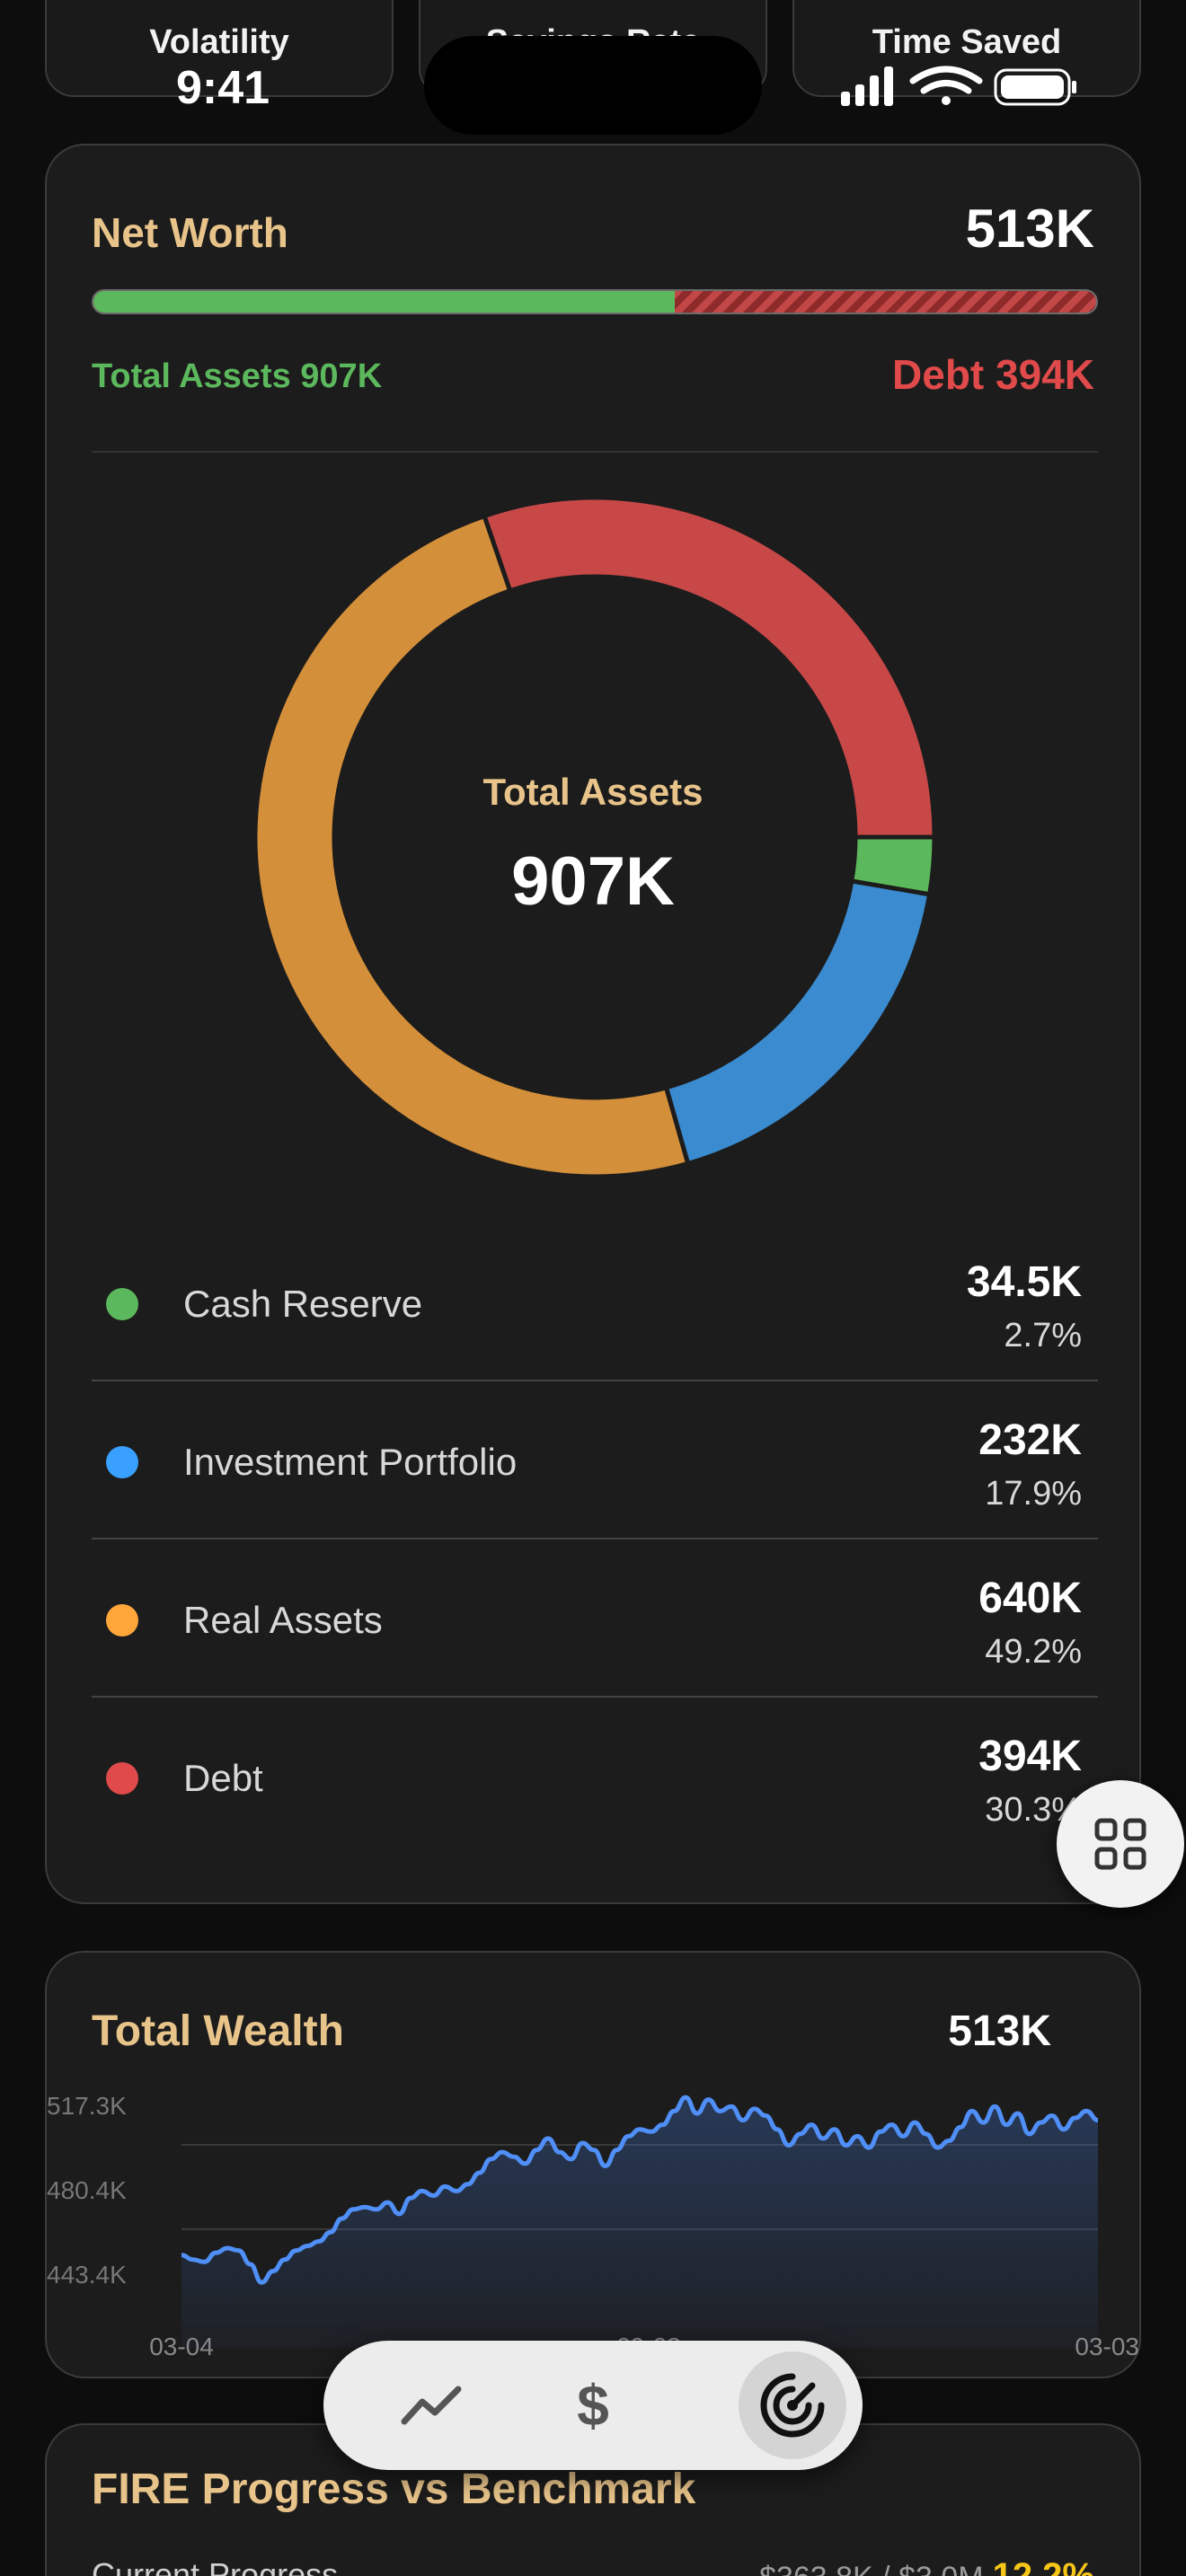 This screenshot has height=2576, width=1186. I want to click on donut-slice-investment-portfolio, so click(798, 1022).